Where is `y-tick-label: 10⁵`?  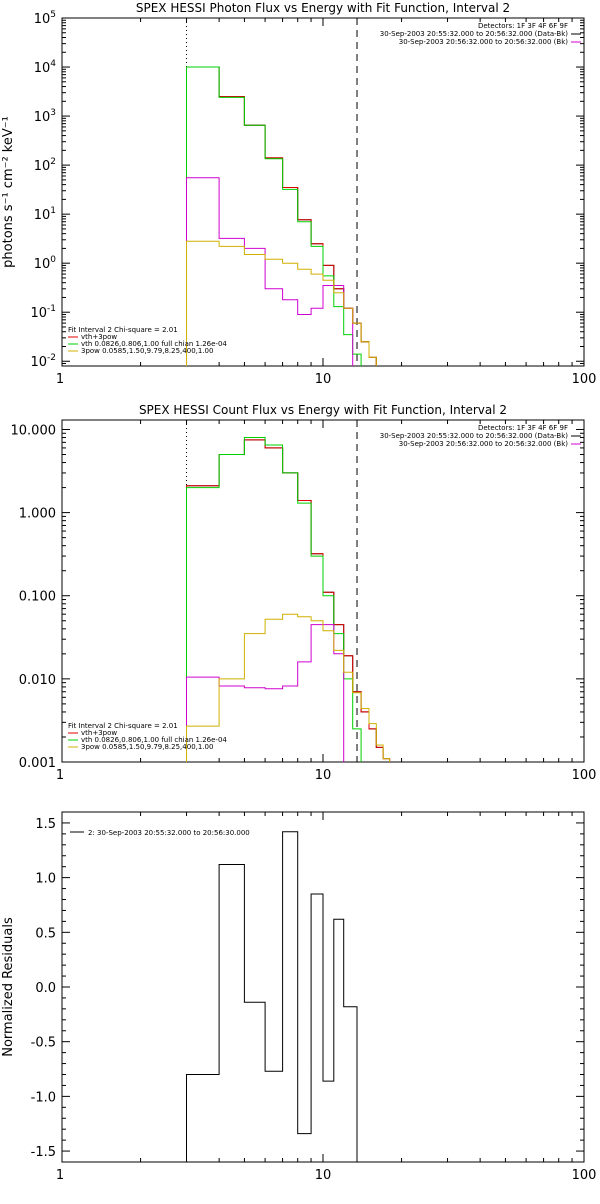
y-tick-label: 10⁵ is located at coordinates (45, 18).